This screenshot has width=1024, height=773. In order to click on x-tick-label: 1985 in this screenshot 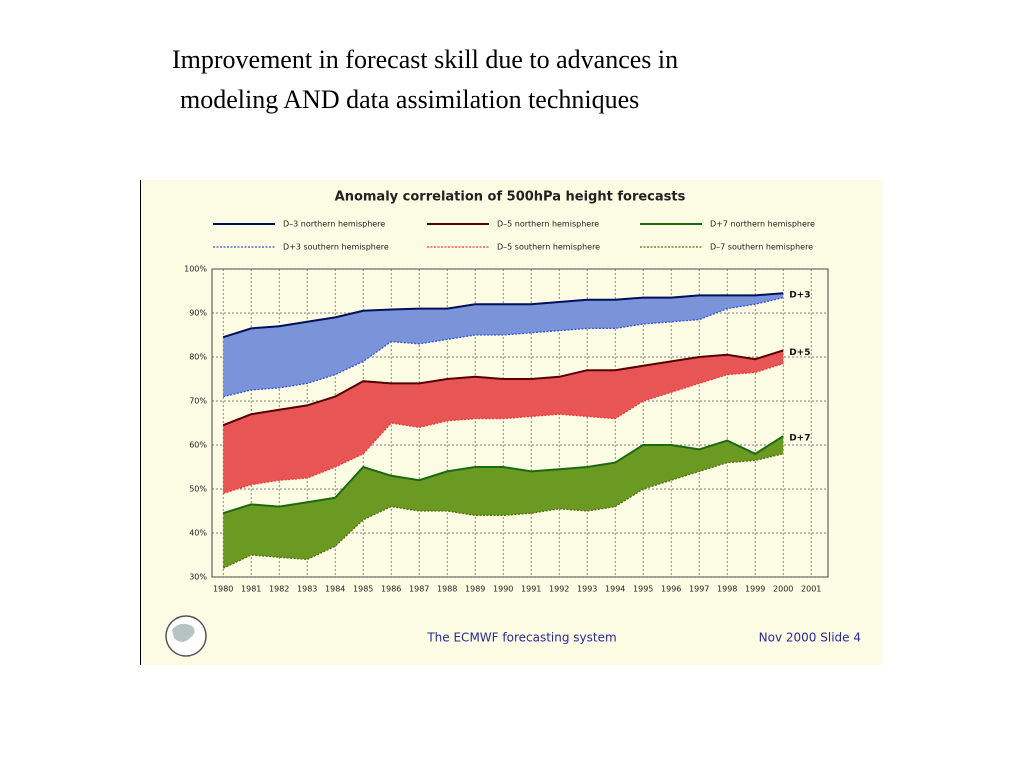, I will do `click(363, 589)`.